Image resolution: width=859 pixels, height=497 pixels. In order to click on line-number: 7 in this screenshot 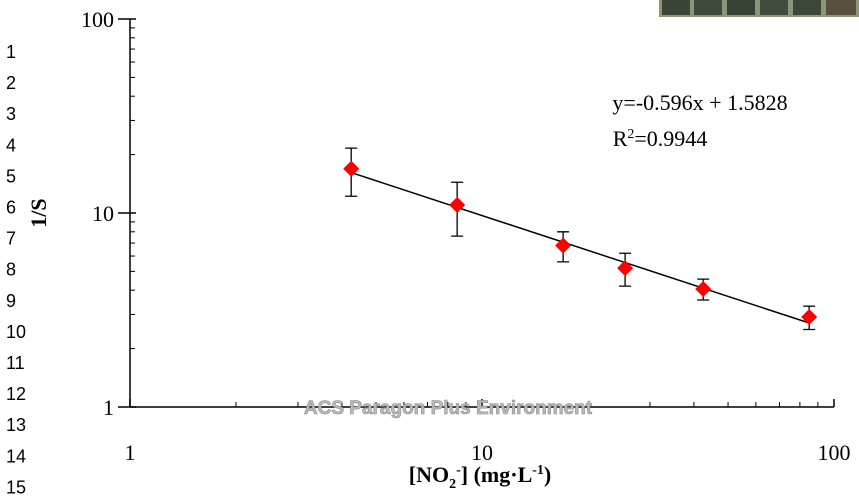, I will do `click(11, 239)`.